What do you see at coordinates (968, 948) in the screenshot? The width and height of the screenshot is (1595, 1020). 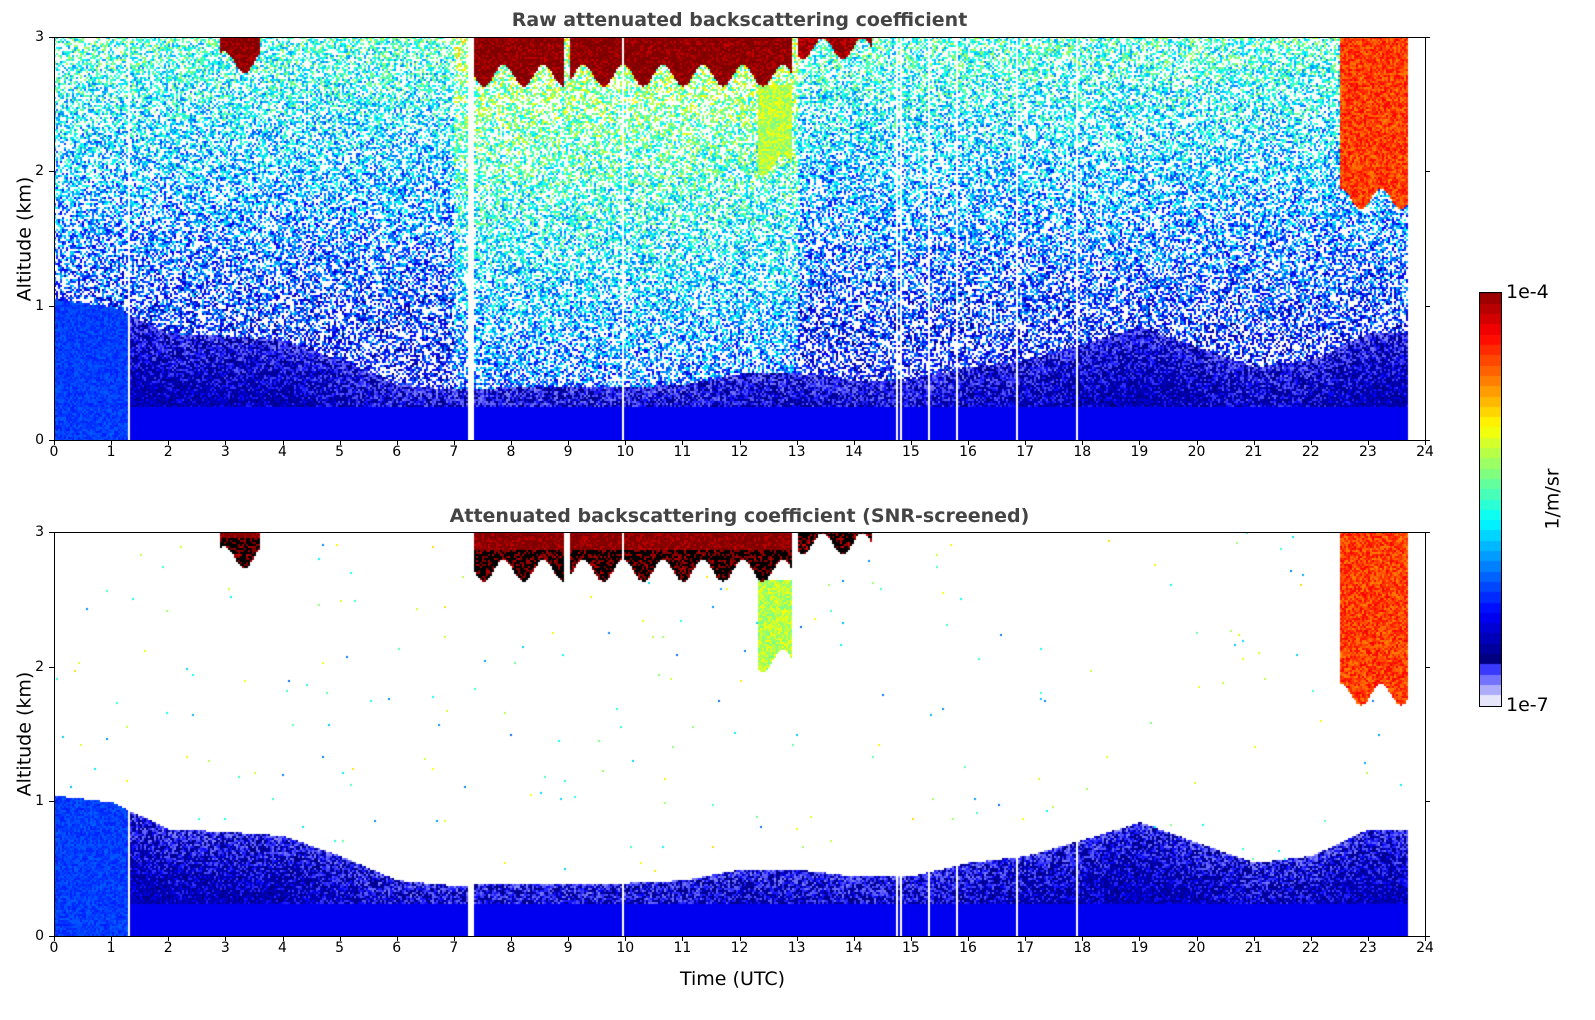 I see `x-tick-label: 16` at bounding box center [968, 948].